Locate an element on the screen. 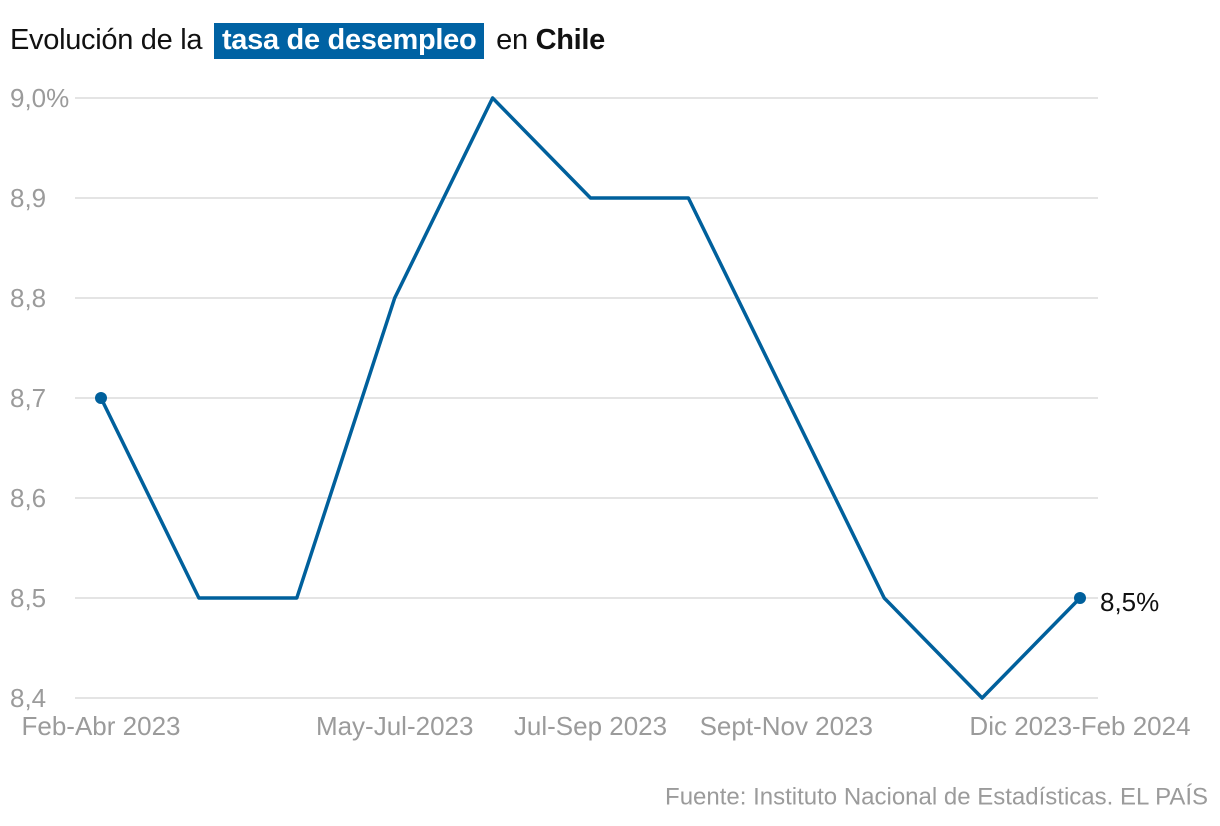  title-text: en is located at coordinates (512, 40).